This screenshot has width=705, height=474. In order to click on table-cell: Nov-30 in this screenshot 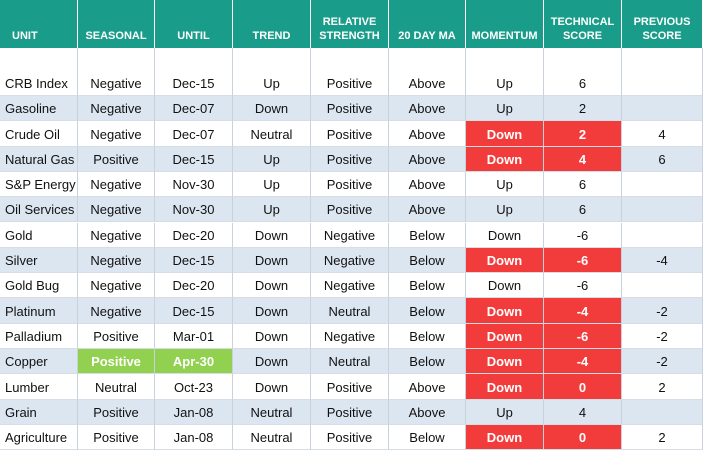, I will do `click(194, 210)`.